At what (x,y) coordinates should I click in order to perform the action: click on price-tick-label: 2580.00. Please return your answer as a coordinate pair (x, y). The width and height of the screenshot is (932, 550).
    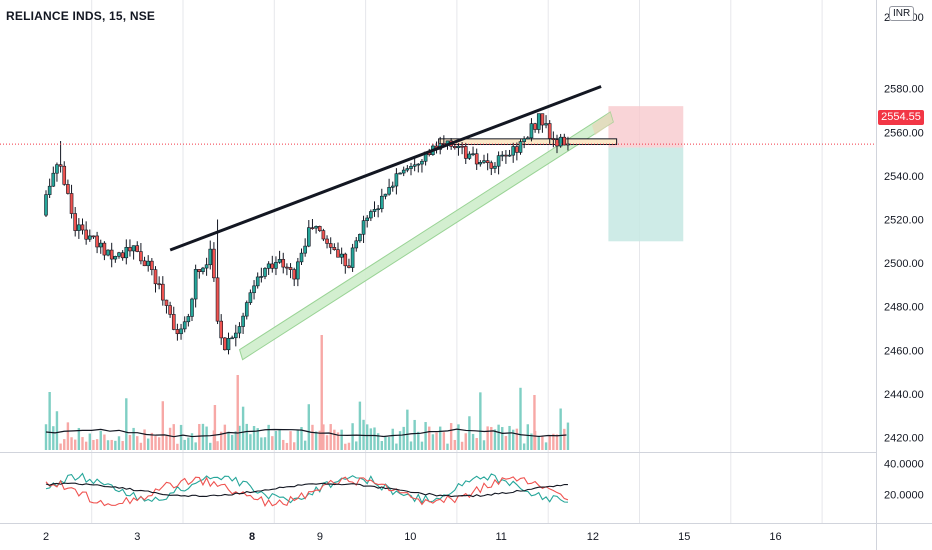
    Looking at the image, I should click on (904, 90).